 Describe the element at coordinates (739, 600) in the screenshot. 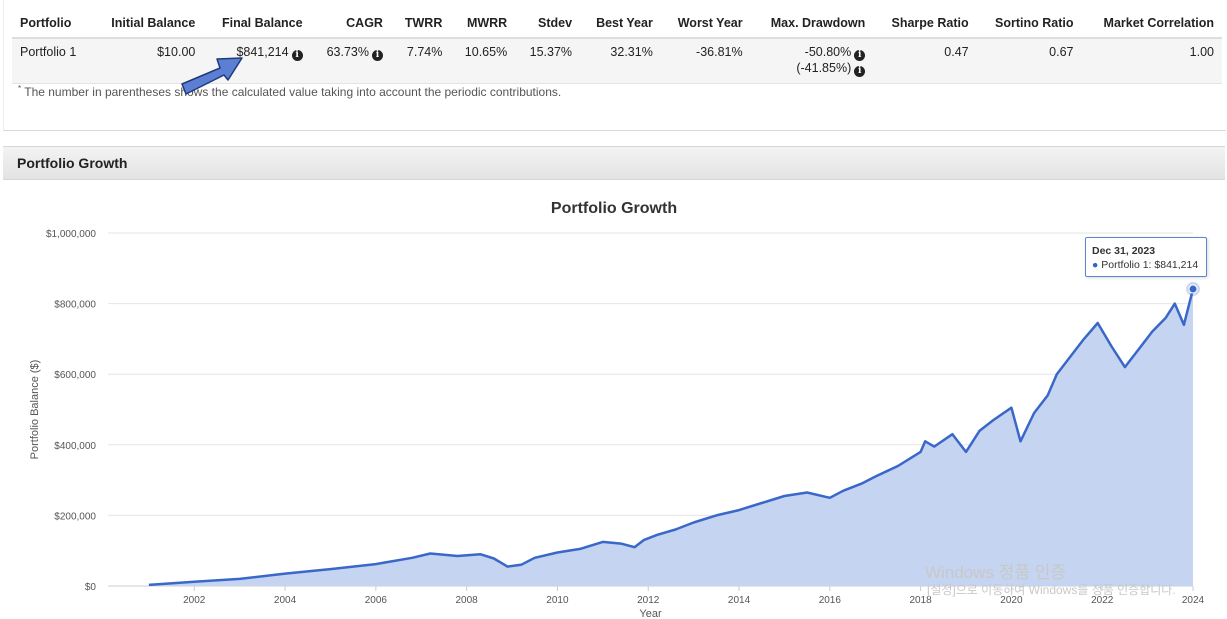

I see `x-tick-label: 2014` at that location.